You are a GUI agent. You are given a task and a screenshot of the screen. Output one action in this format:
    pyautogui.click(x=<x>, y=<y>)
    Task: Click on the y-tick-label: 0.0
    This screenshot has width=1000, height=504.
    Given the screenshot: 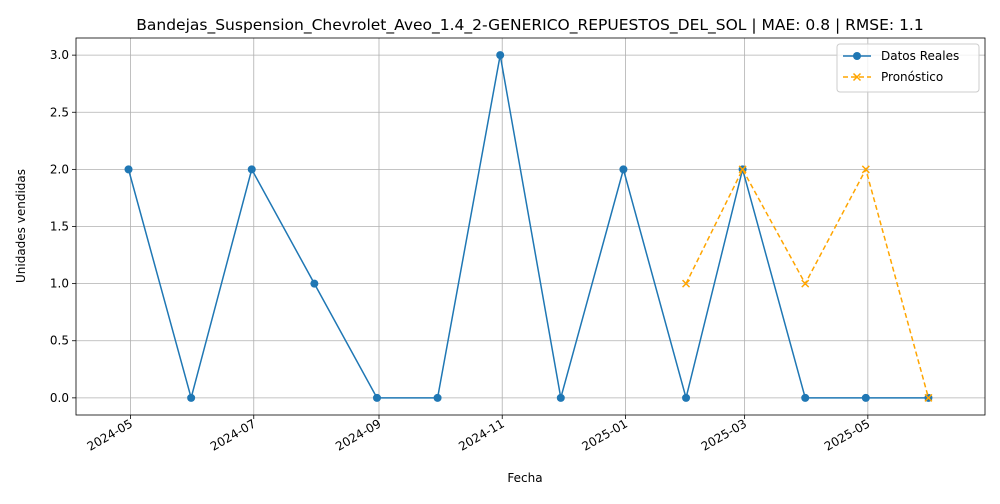 What is the action you would take?
    pyautogui.click(x=59, y=398)
    